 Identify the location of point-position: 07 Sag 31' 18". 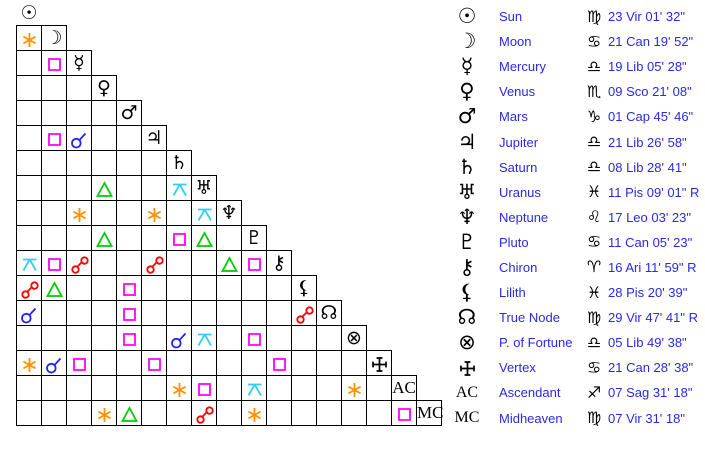
(650, 393).